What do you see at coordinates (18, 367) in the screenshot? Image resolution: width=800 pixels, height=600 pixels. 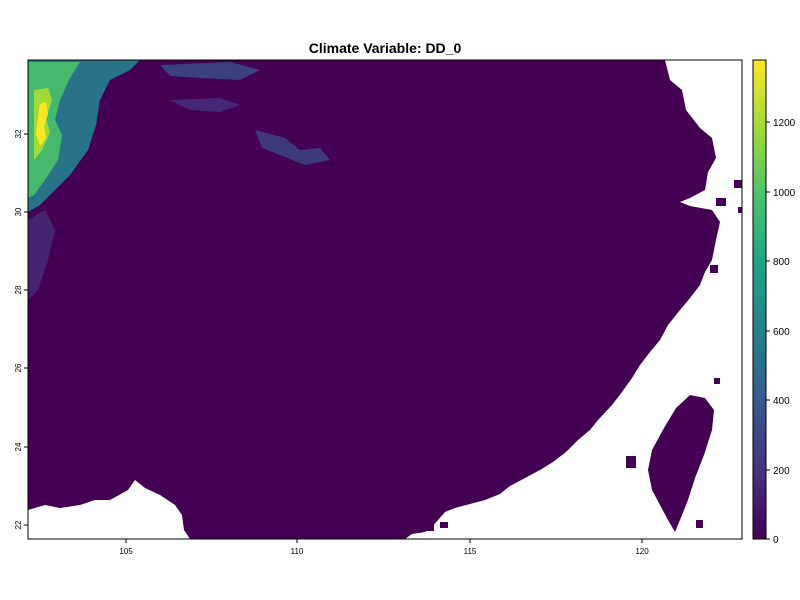 I see `y-tick-label: 26` at bounding box center [18, 367].